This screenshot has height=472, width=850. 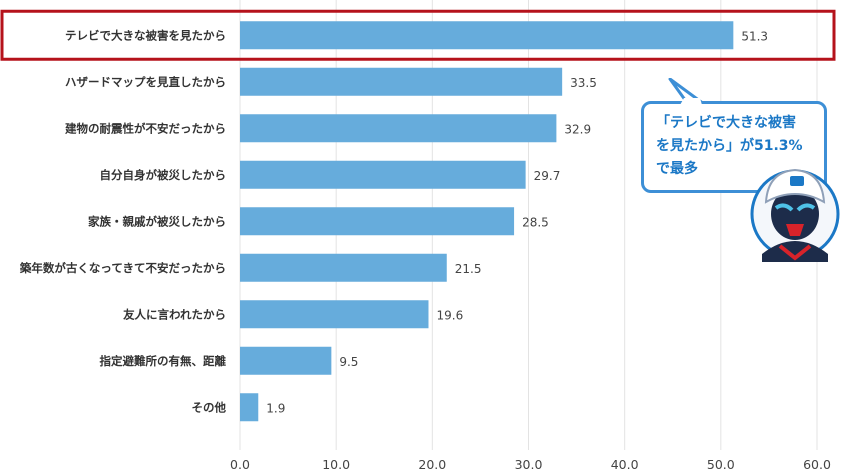 What do you see at coordinates (721, 464) in the screenshot?
I see `x-tick-label: 50.0` at bounding box center [721, 464].